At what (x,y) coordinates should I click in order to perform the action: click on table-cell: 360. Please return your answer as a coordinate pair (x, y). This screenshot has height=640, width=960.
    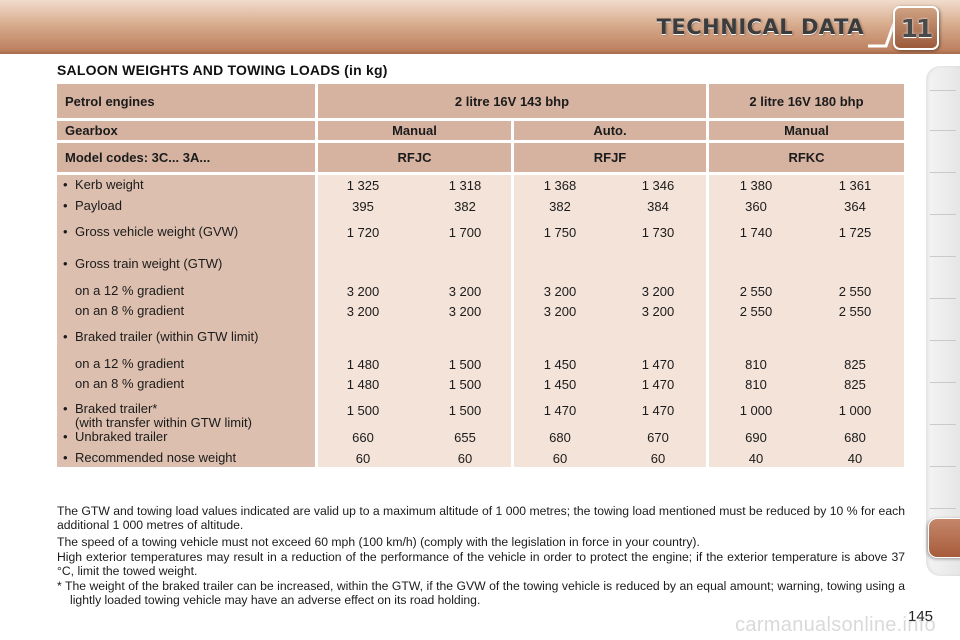
    Looking at the image, I should click on (756, 206).